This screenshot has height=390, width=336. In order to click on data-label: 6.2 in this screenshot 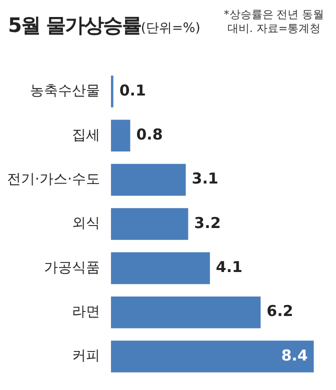, I will do `click(280, 311)`.